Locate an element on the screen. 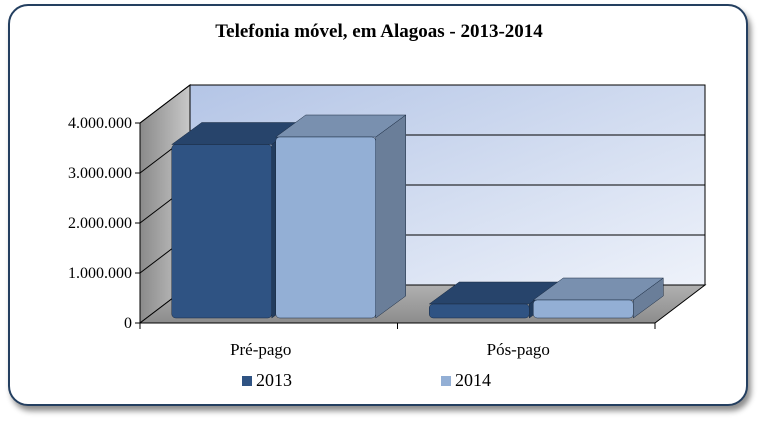 The image size is (758, 422). y-tick-label: 0 is located at coordinates (128, 323).